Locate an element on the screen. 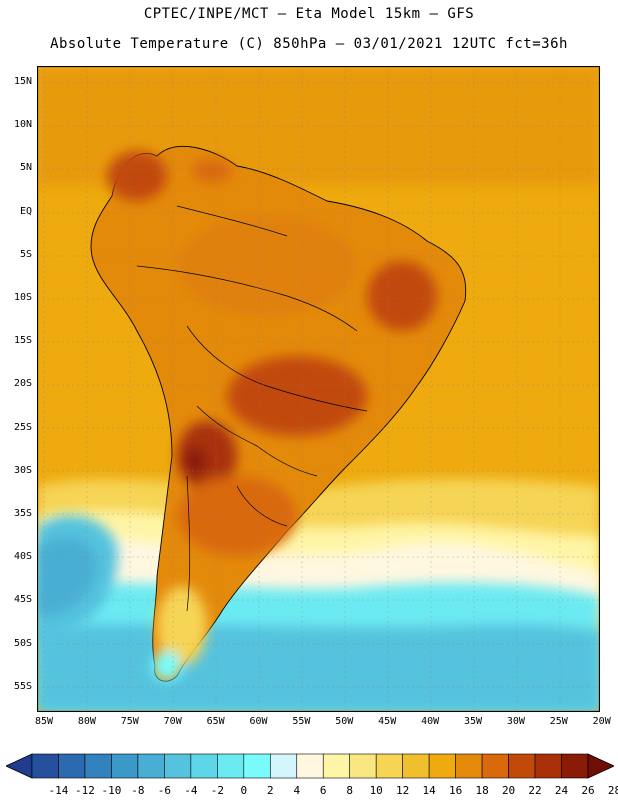  colorbar-label: -10 is located at coordinates (111, 790).